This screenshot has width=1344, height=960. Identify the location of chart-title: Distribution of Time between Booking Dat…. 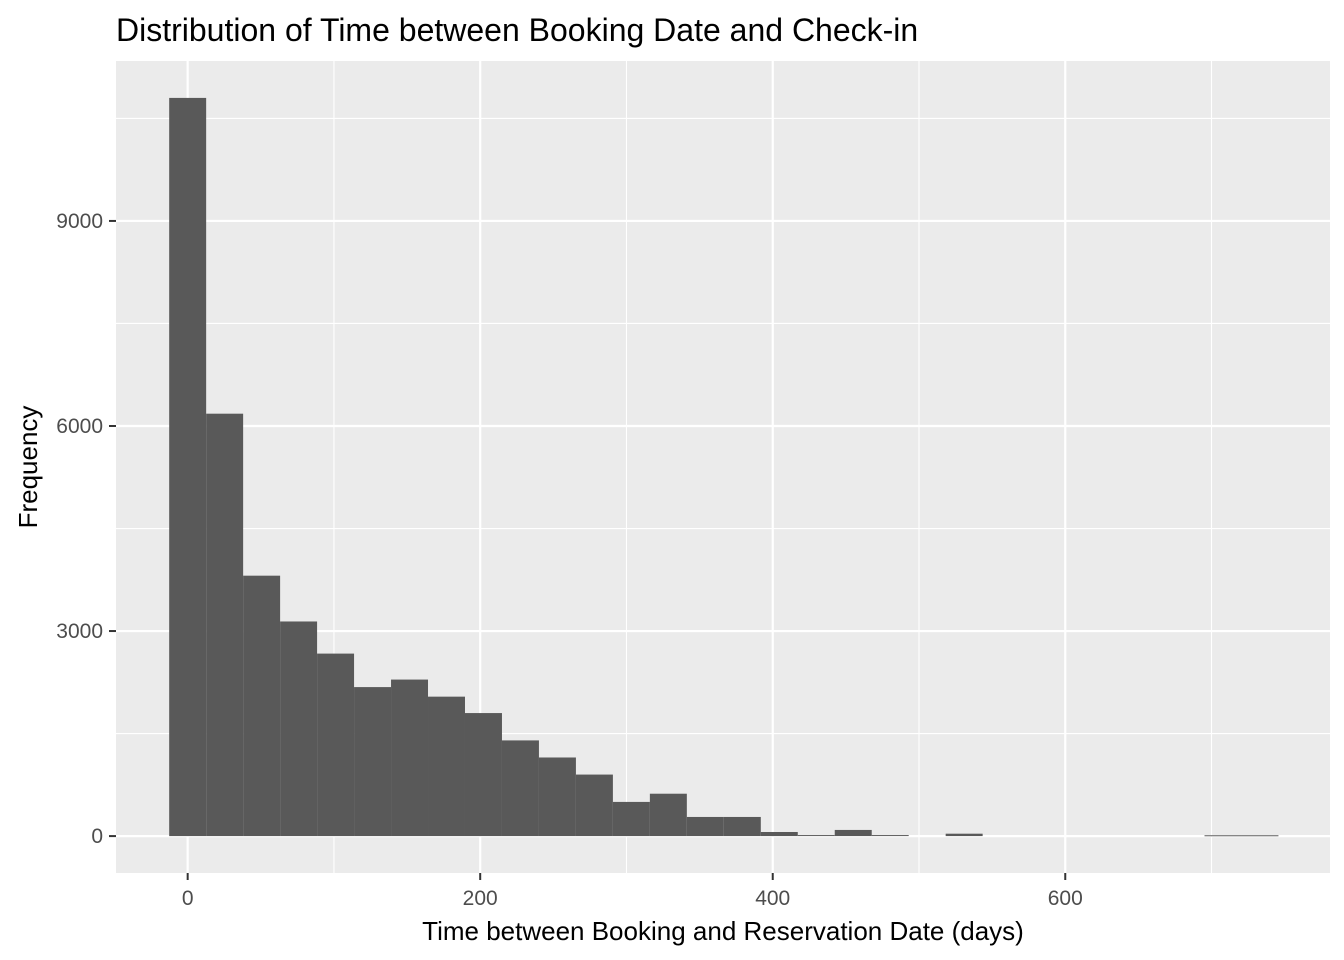
(517, 30).